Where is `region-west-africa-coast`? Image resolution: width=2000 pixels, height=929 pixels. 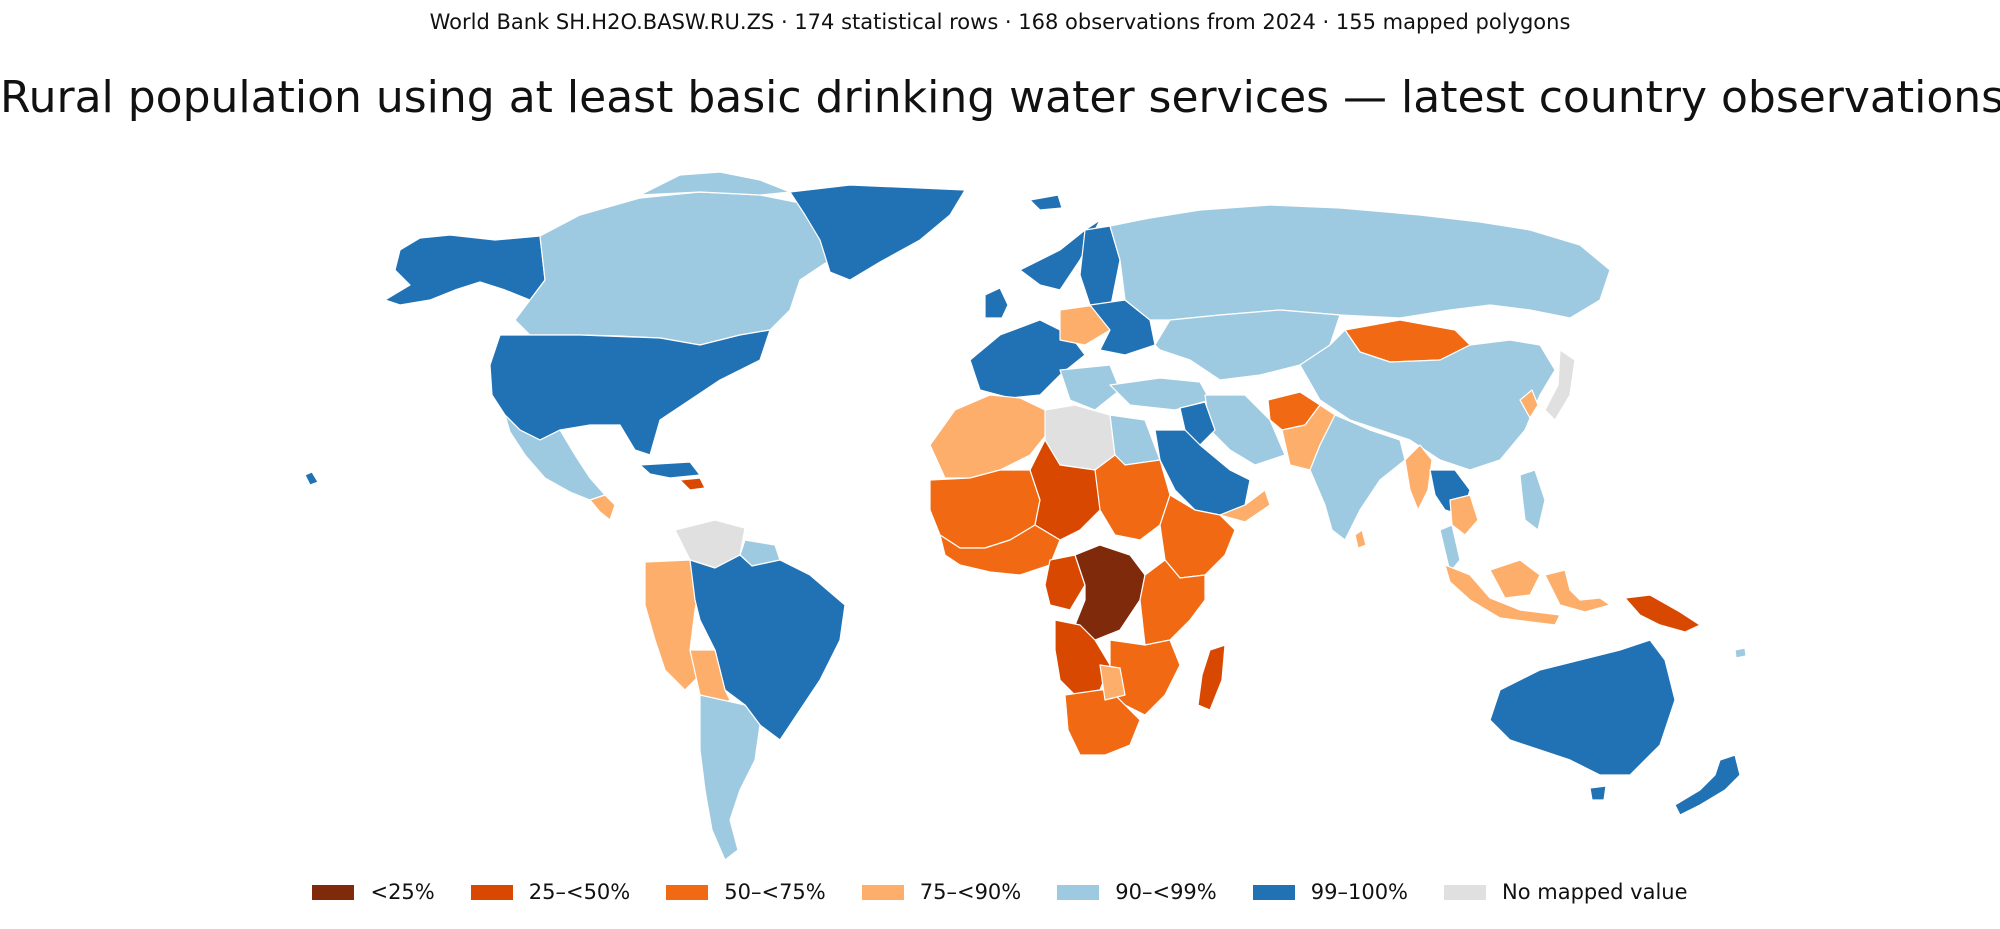 region-west-africa-coast is located at coordinates (1000, 550).